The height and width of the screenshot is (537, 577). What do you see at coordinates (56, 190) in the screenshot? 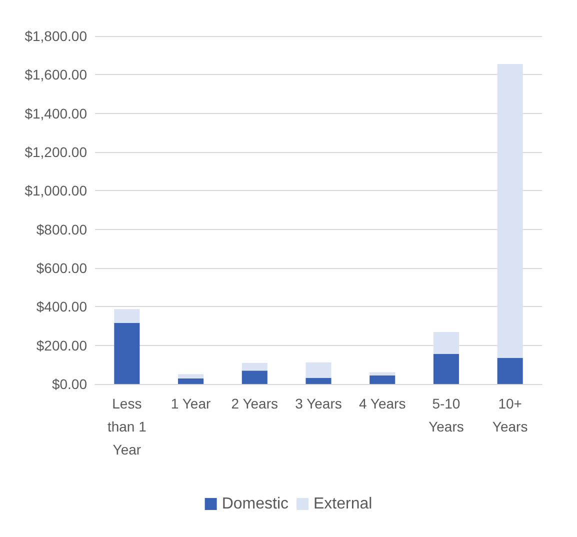
I see `y-tick-label: $1,000.00` at bounding box center [56, 190].